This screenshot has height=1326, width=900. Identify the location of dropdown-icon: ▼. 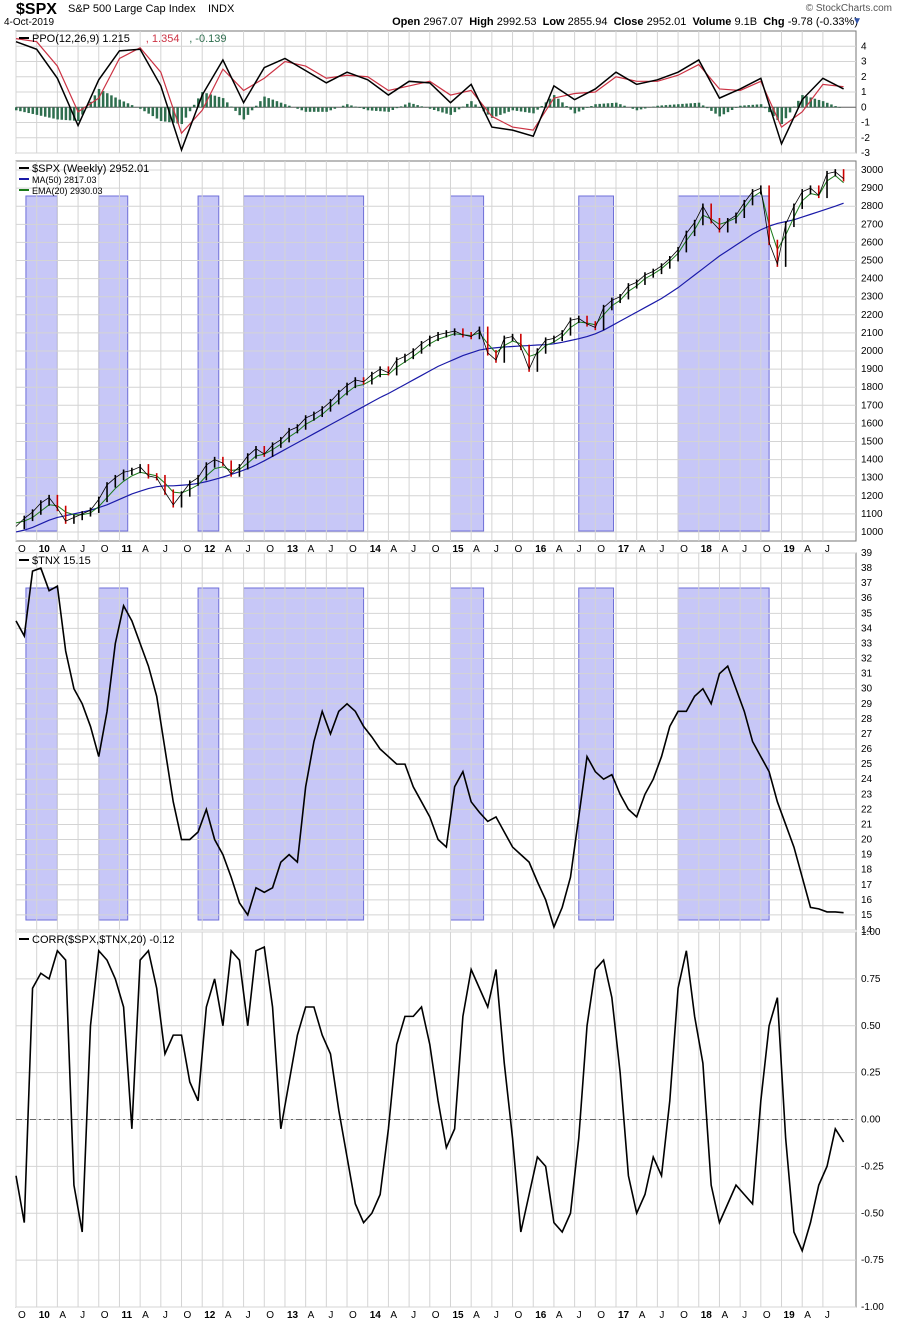
(857, 21).